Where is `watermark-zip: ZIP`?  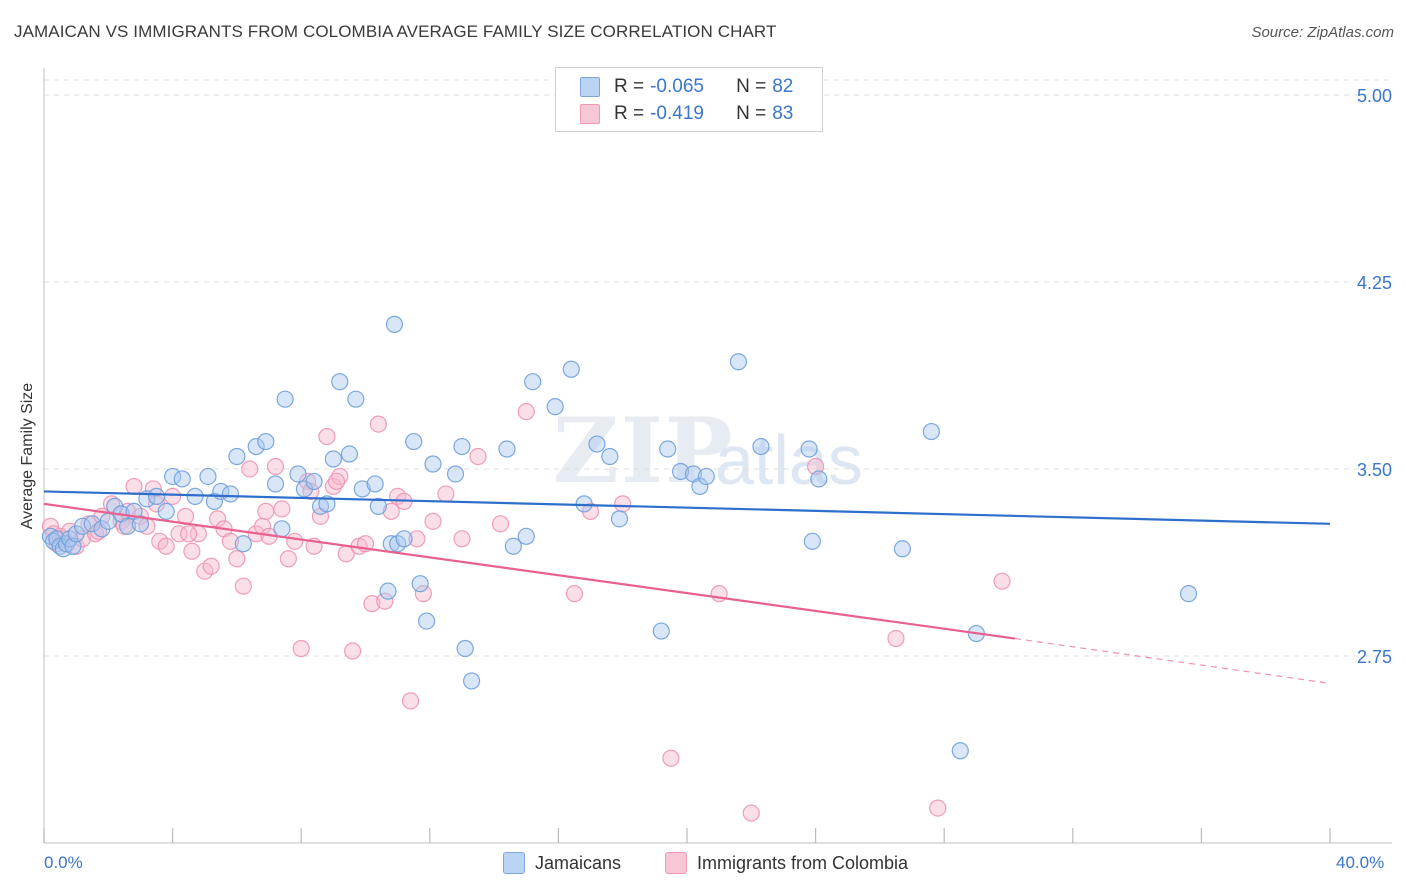 watermark-zip: ZIP is located at coordinates (644, 451).